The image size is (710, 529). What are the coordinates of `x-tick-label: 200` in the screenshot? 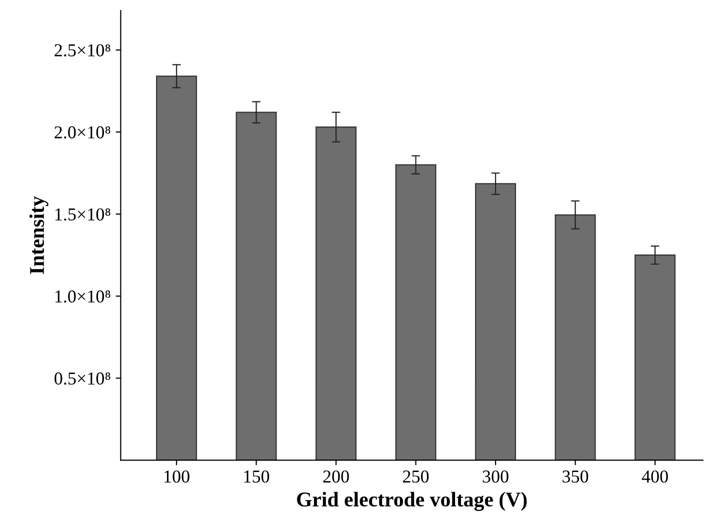 It's located at (336, 476).